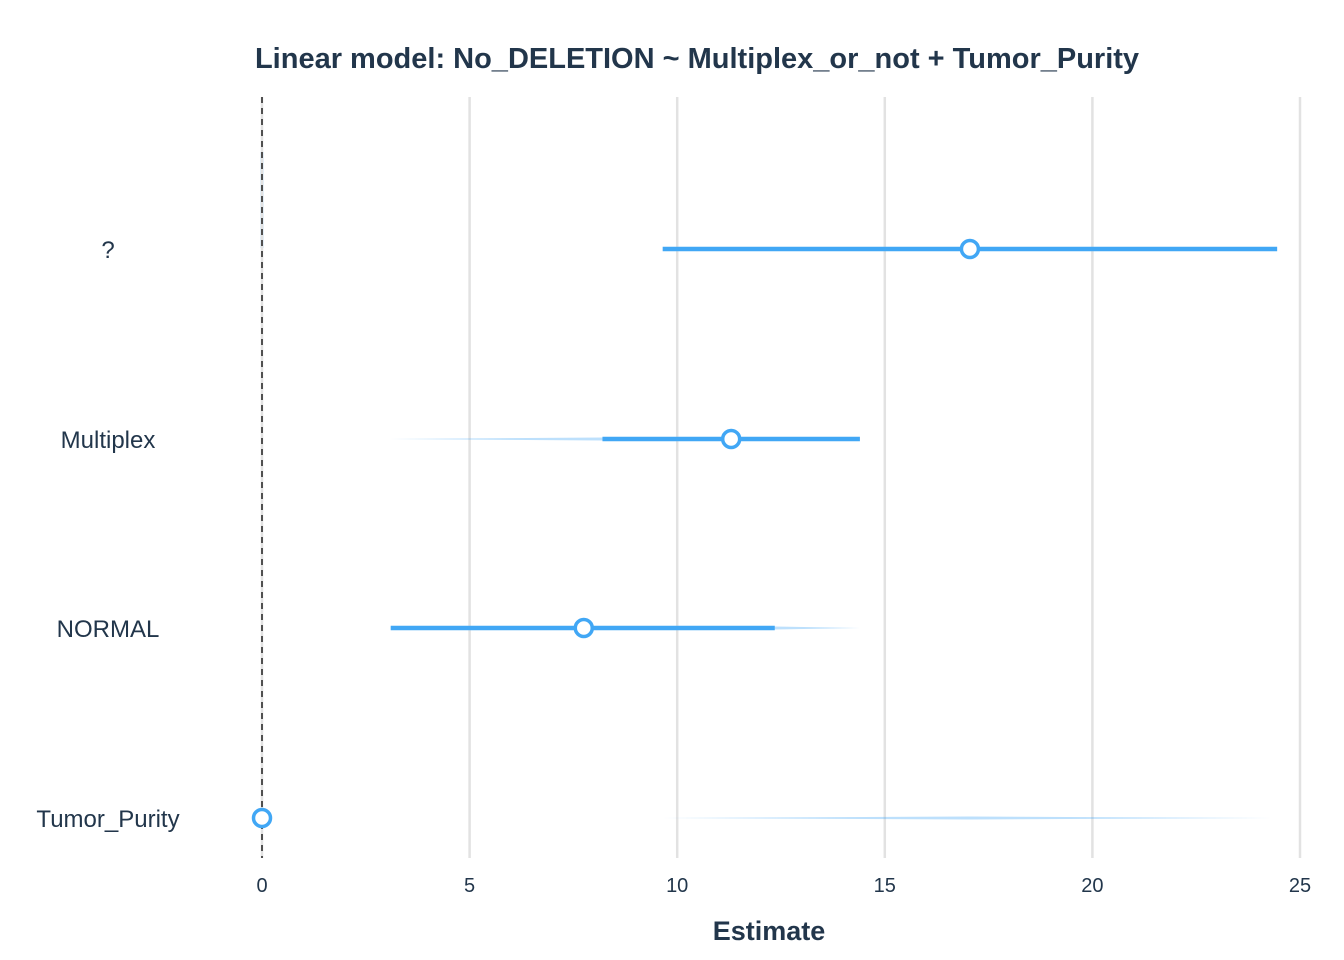 The height and width of the screenshot is (960, 1344). Describe the element at coordinates (885, 886) in the screenshot. I see `x-tick-label: 15` at that location.